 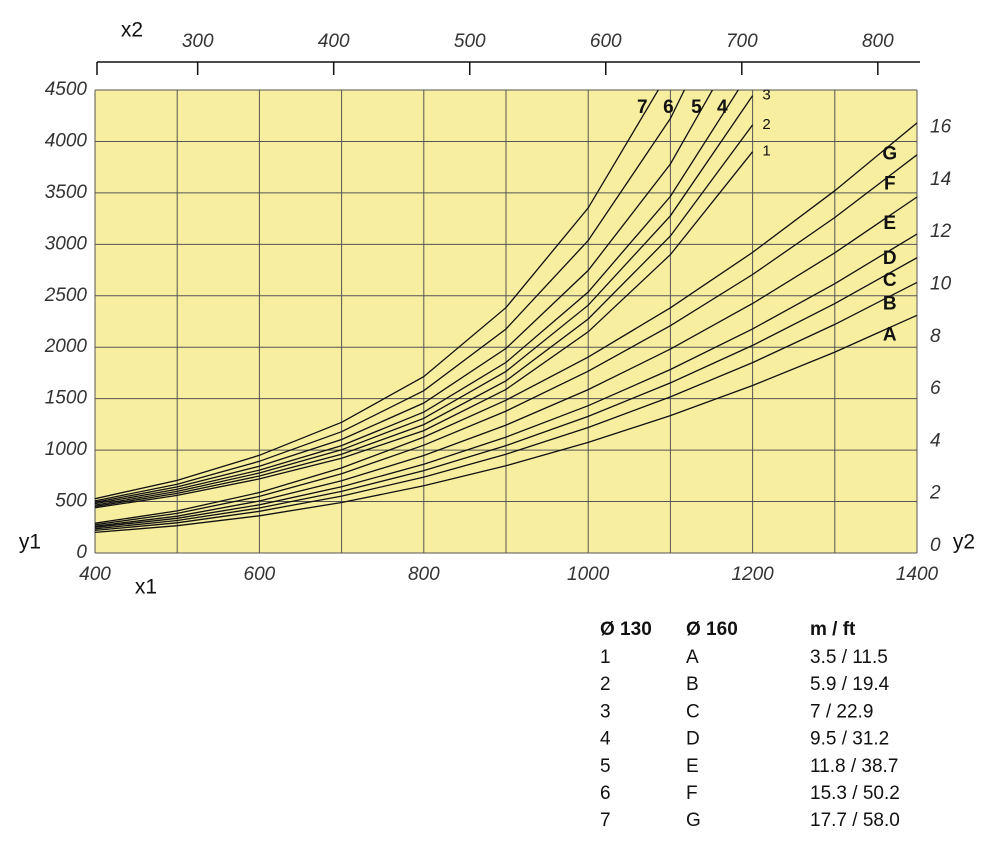 I want to click on y2-axis-label: y2, so click(x=964, y=542).